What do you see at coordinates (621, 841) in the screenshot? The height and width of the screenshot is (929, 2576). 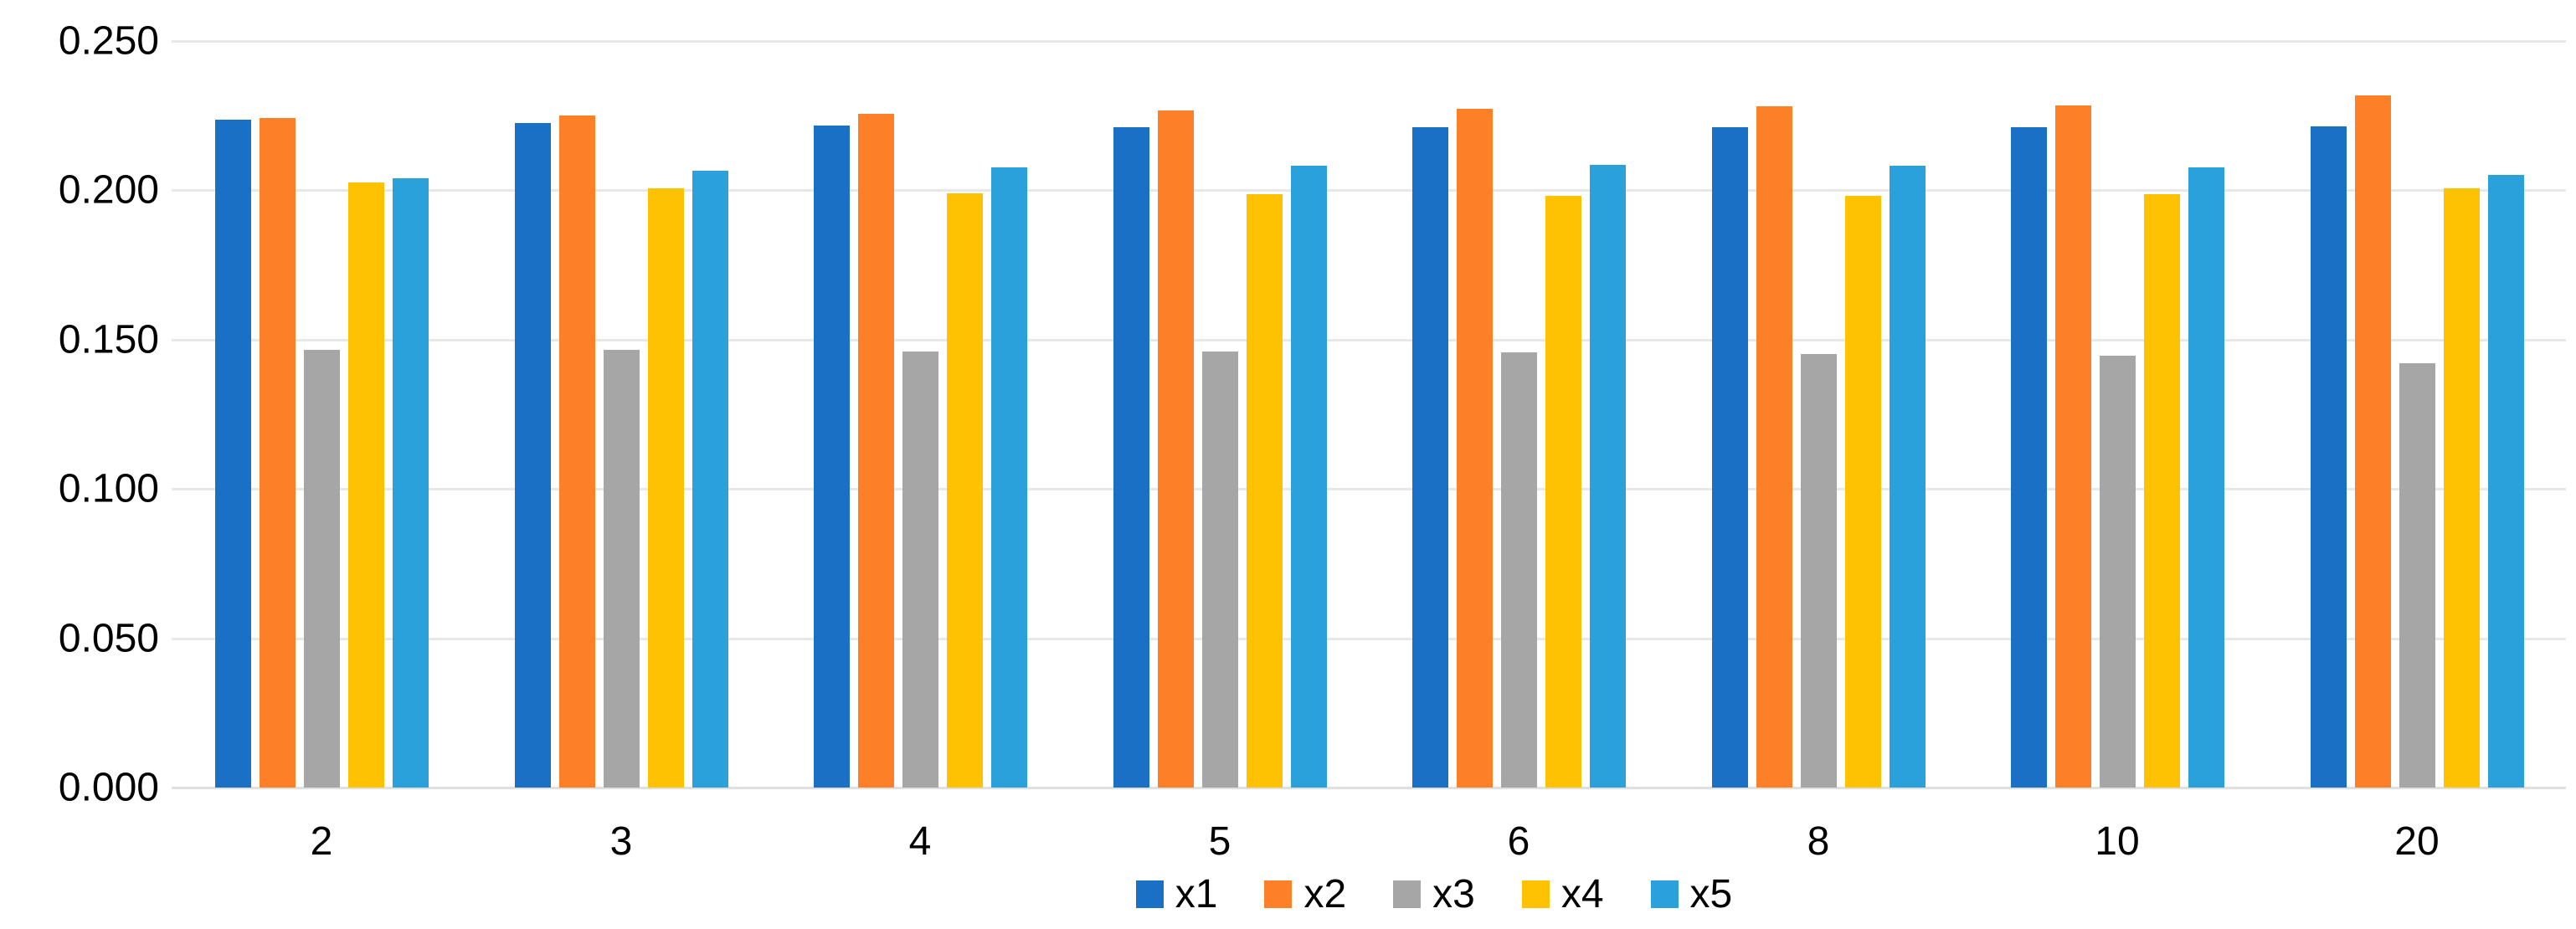 I see `x-tick-label: 3` at bounding box center [621, 841].